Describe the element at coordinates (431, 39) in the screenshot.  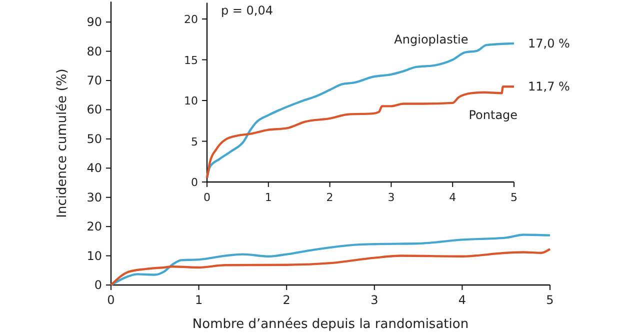
I see `series-label: Angioplastie` at that location.